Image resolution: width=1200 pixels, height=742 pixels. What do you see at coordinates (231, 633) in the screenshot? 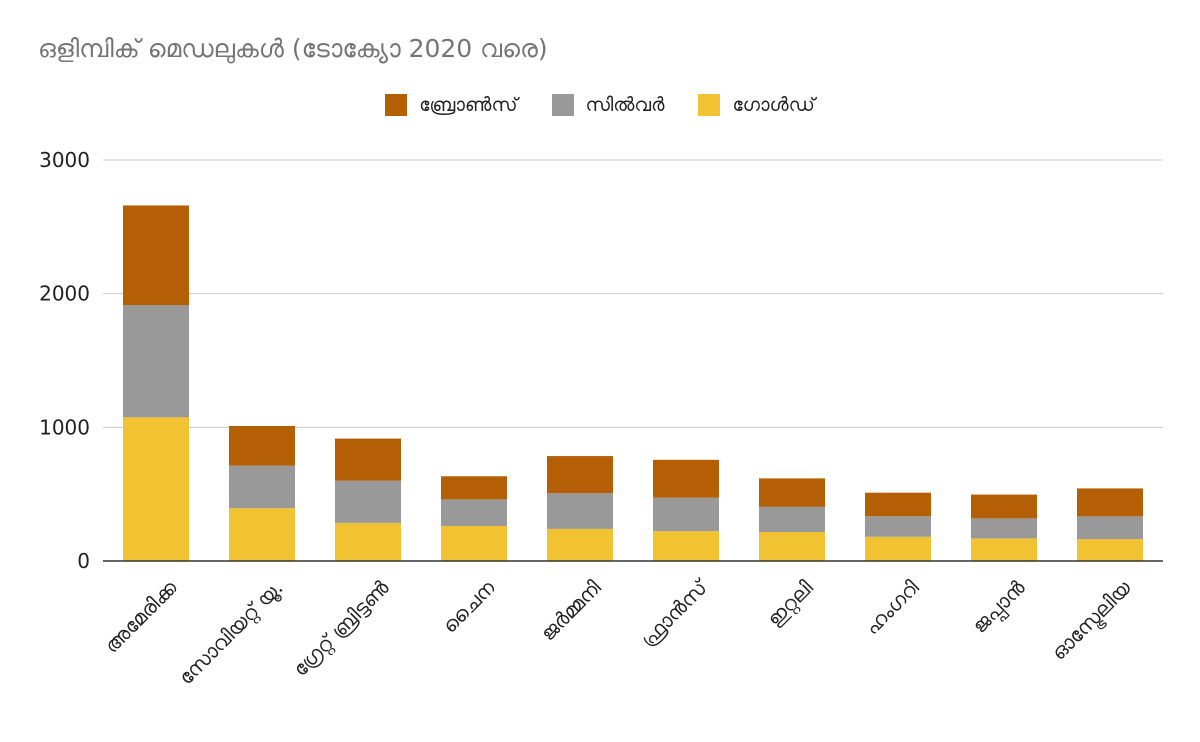
I see `x-tick-label: സോവിയറ്റ് യൂ.` at bounding box center [231, 633].